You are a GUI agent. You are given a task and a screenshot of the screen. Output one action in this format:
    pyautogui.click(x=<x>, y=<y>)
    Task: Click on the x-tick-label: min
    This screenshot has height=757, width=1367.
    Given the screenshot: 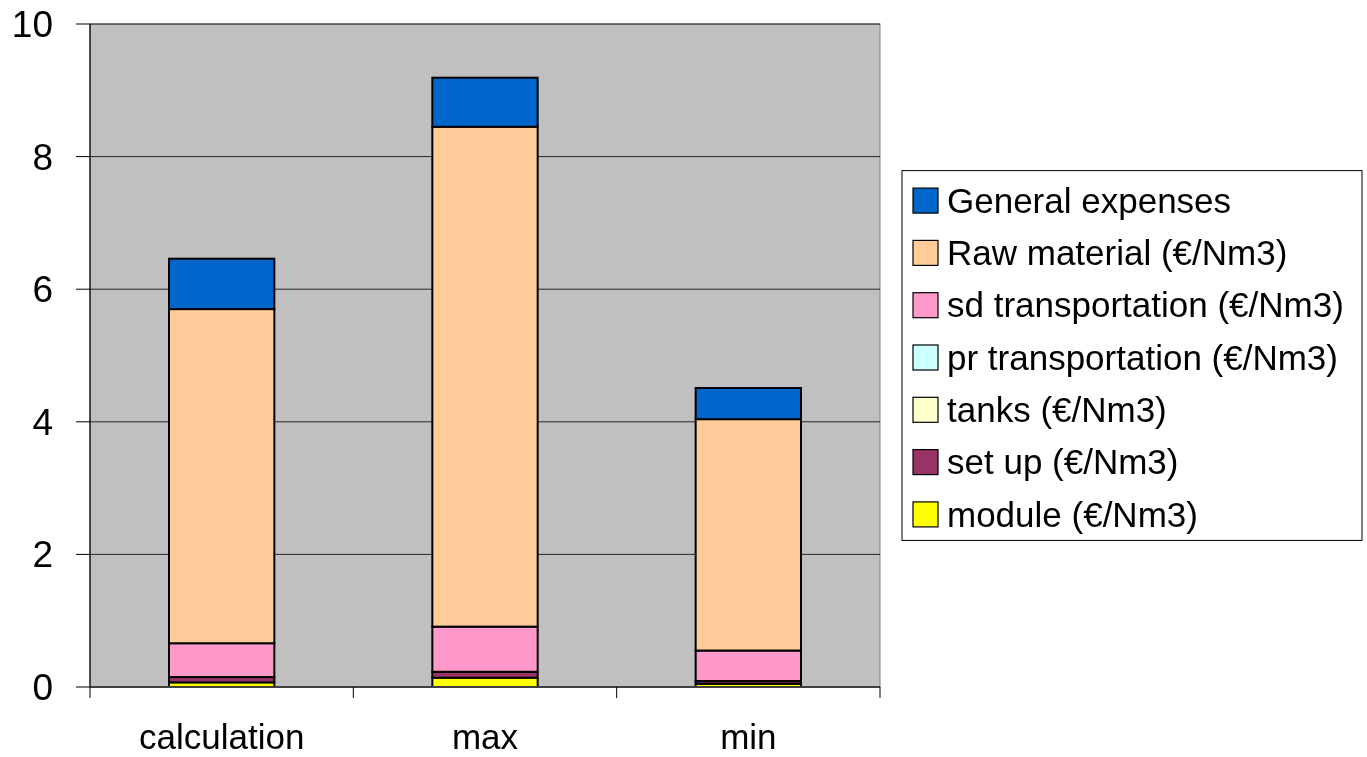 What is the action you would take?
    pyautogui.click(x=748, y=736)
    